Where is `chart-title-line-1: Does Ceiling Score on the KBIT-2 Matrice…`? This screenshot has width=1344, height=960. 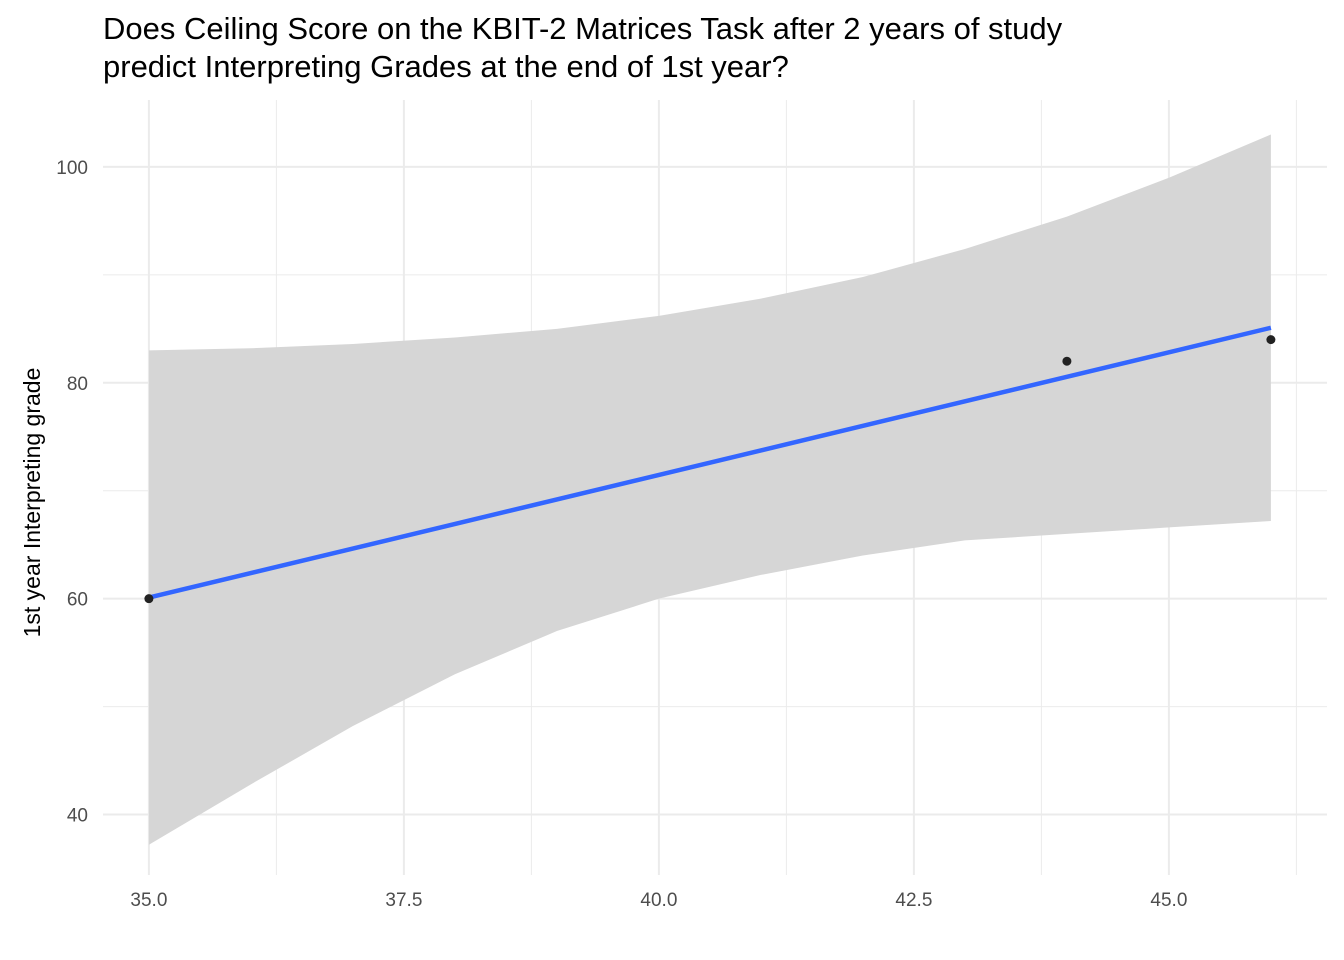
chart-title-line-1: Does Ceiling Score on the KBIT-2 Matrice… is located at coordinates (583, 28).